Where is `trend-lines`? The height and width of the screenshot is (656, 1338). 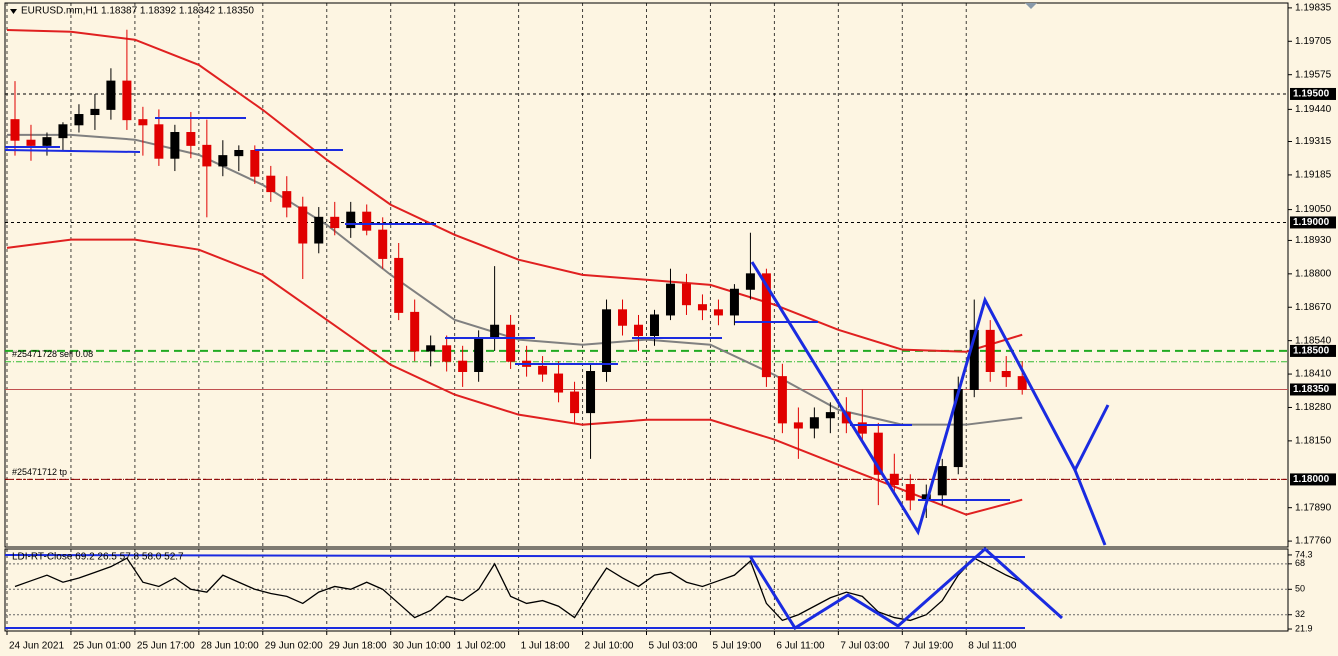 trend-lines is located at coordinates (906, 588).